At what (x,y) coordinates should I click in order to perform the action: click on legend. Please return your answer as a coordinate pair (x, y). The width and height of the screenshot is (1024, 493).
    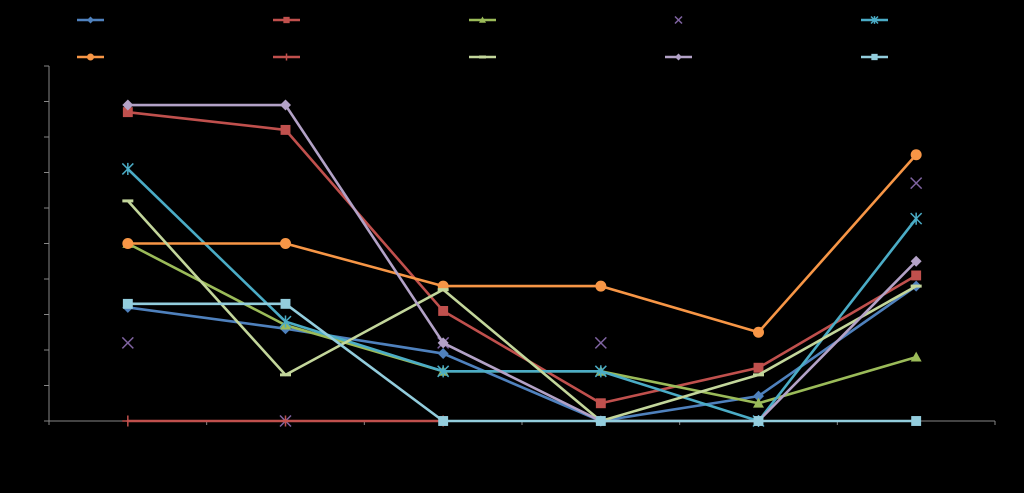
    Looking at the image, I should click on (482, 38).